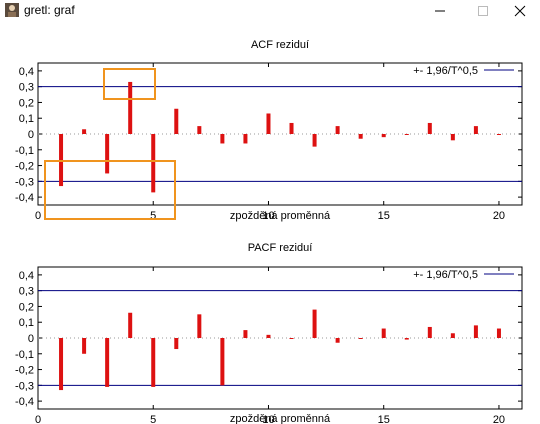 The height and width of the screenshot is (424, 540). I want to click on pacf-y-tick-label: -0,2, so click(24, 371).